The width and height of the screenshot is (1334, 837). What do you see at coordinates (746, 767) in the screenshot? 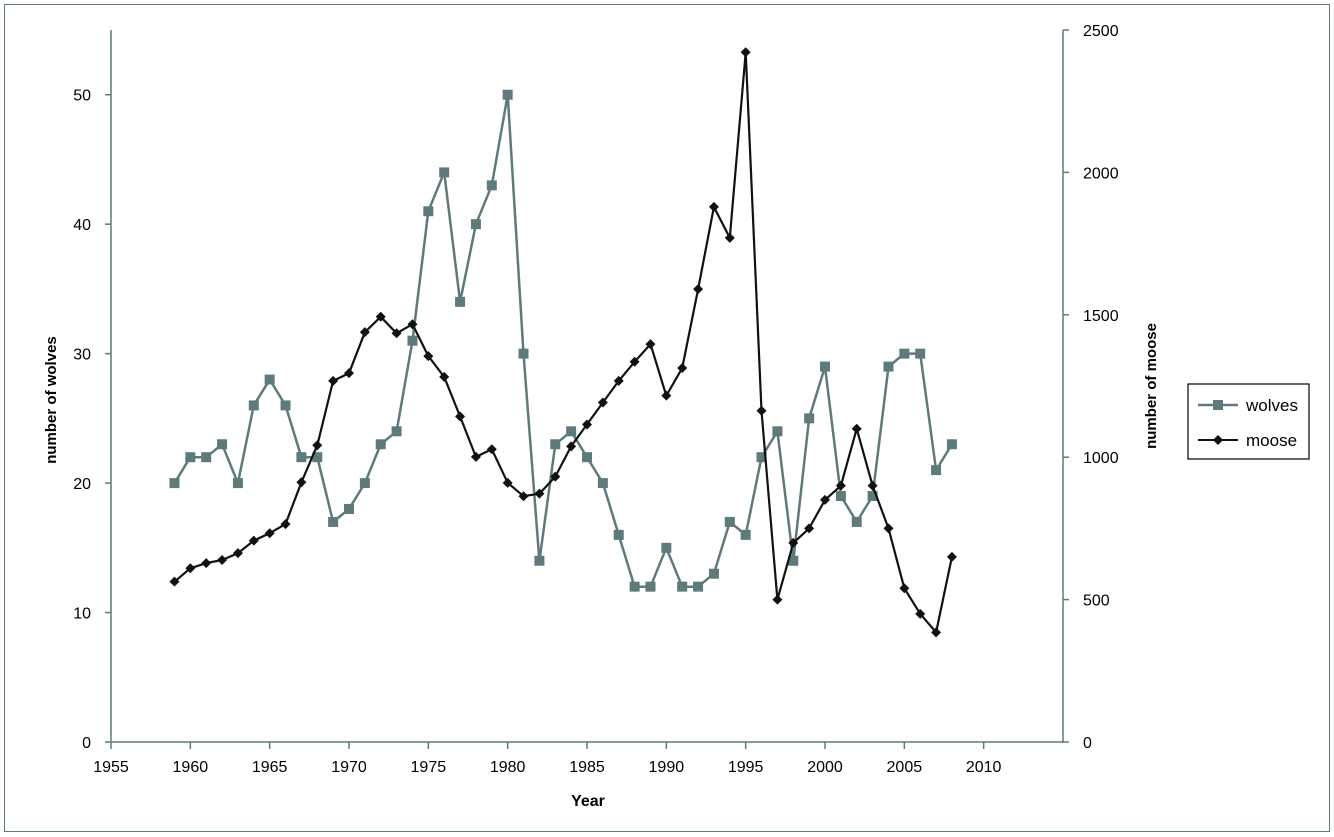
I see `x-tick-label: 1995` at bounding box center [746, 767].